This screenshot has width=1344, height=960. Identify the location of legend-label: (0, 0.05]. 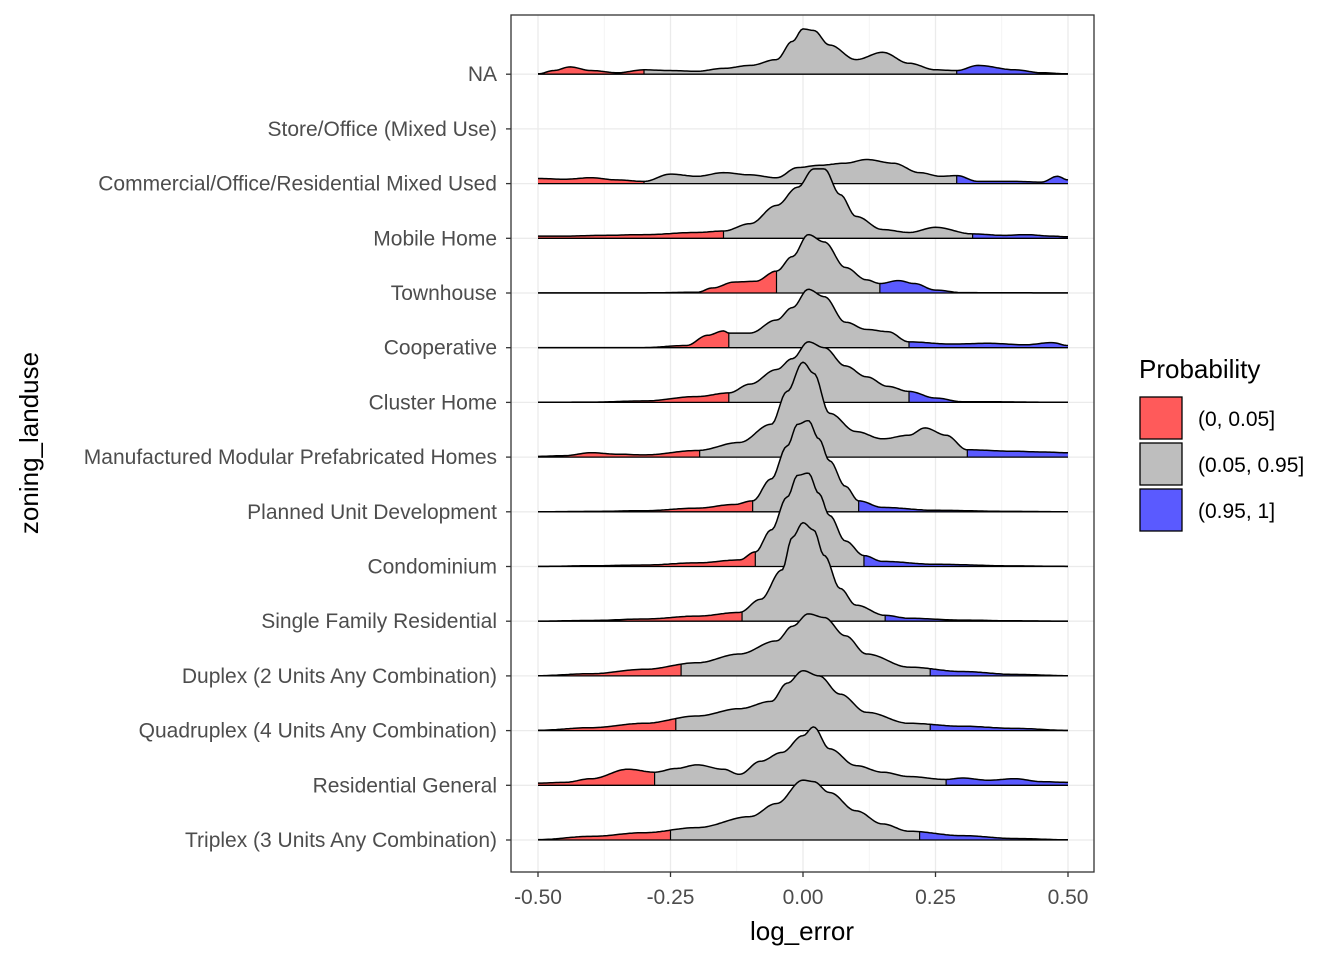
(1236, 419).